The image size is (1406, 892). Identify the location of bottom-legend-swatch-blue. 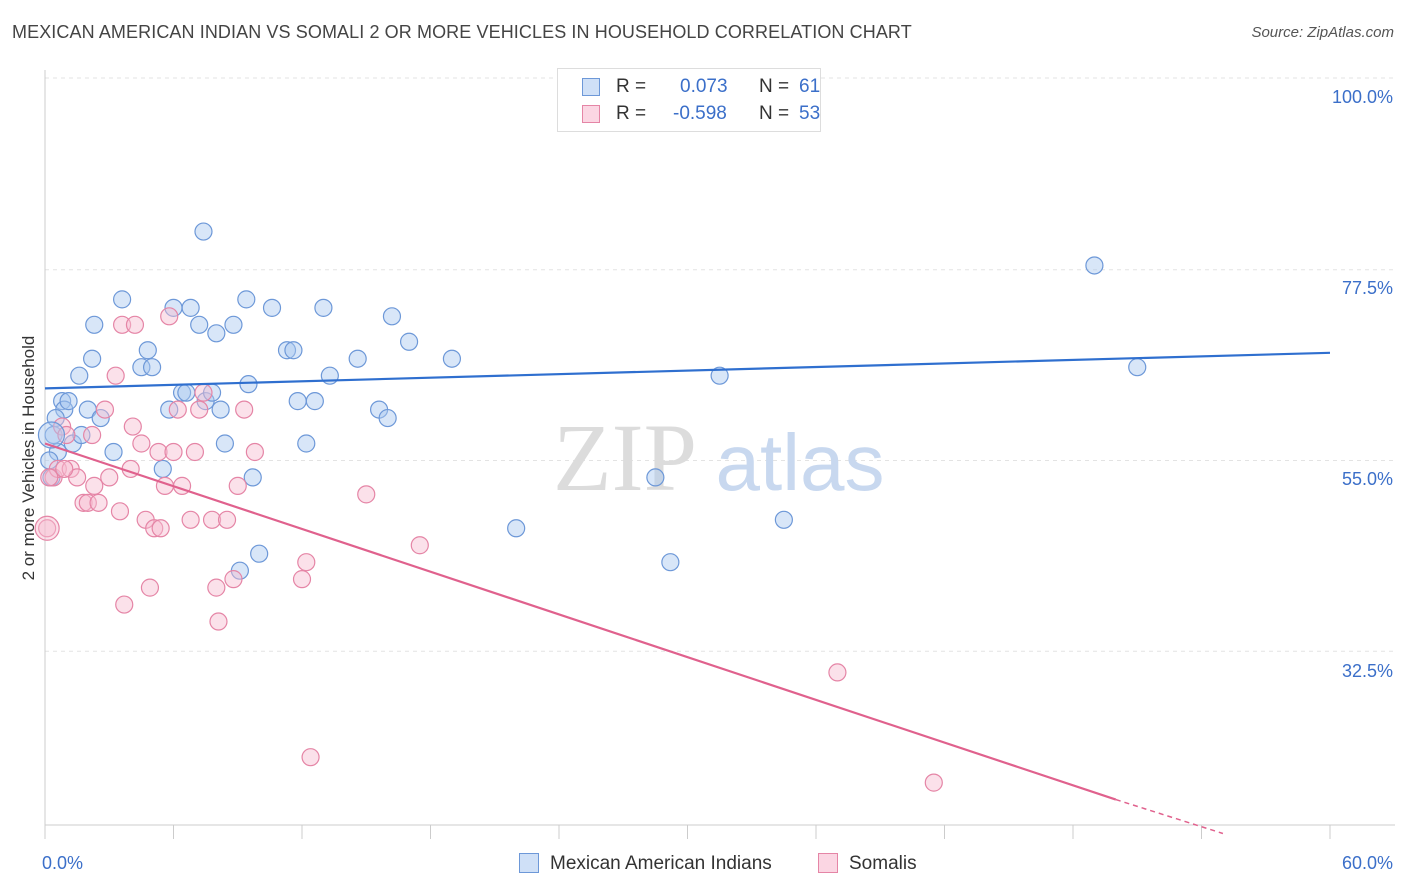
(529, 863).